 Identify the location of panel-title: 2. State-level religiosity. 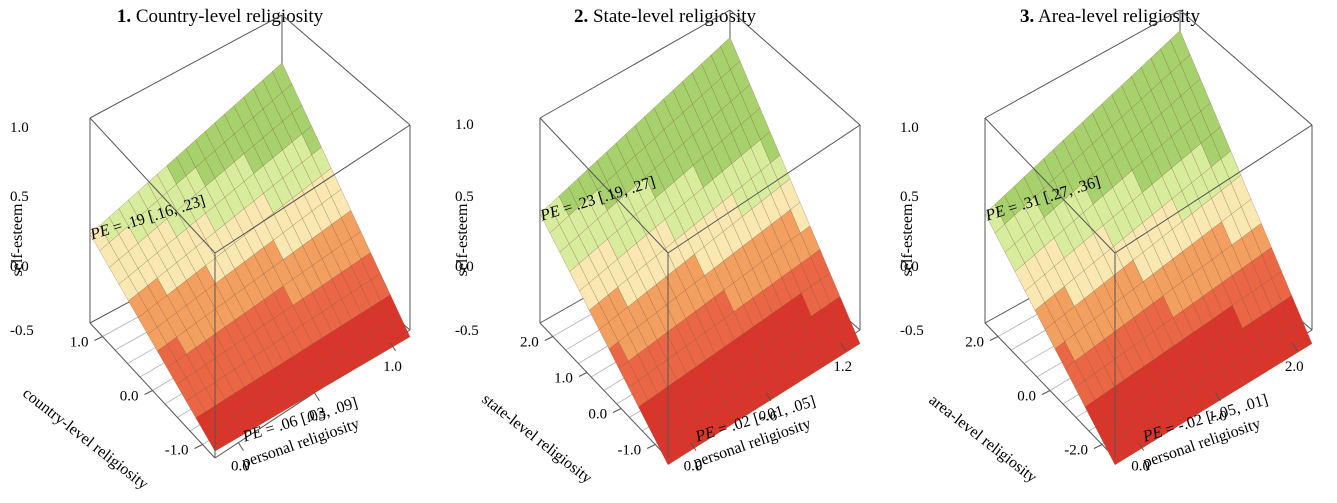
(665, 17).